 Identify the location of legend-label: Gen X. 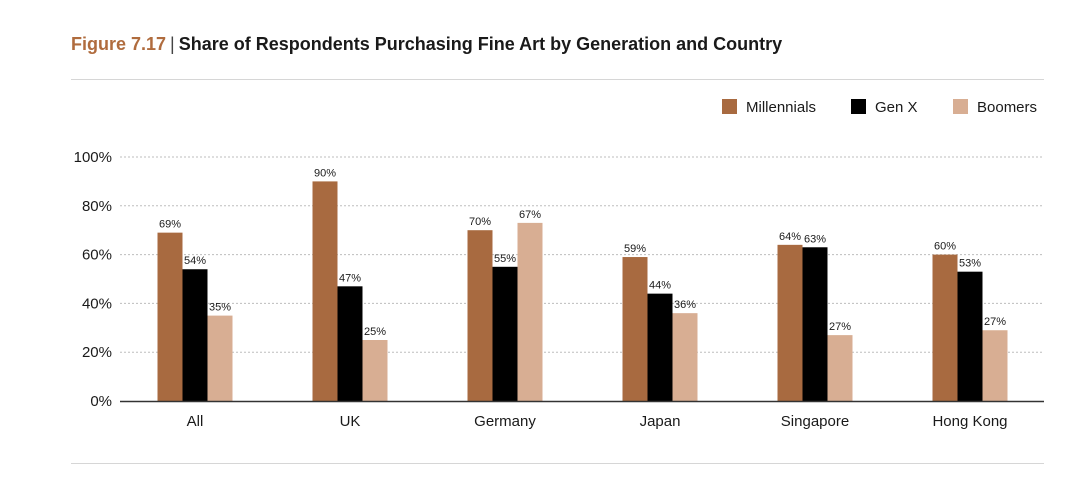
(896, 107).